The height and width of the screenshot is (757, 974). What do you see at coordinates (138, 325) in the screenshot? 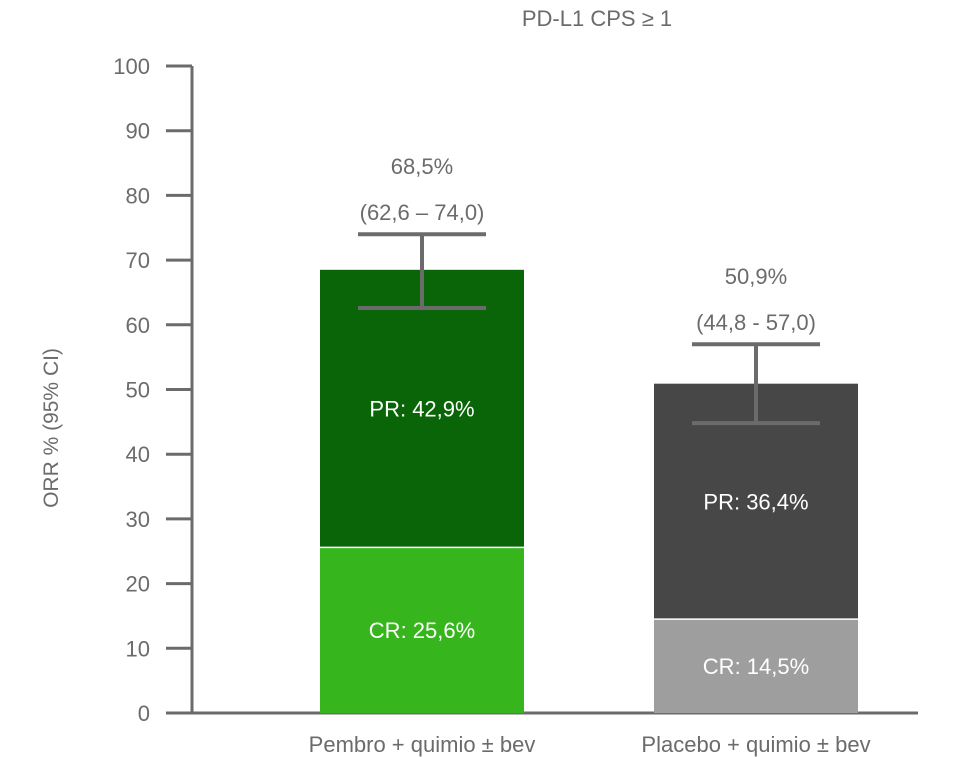
I see `y-tick-label: 60` at bounding box center [138, 325].